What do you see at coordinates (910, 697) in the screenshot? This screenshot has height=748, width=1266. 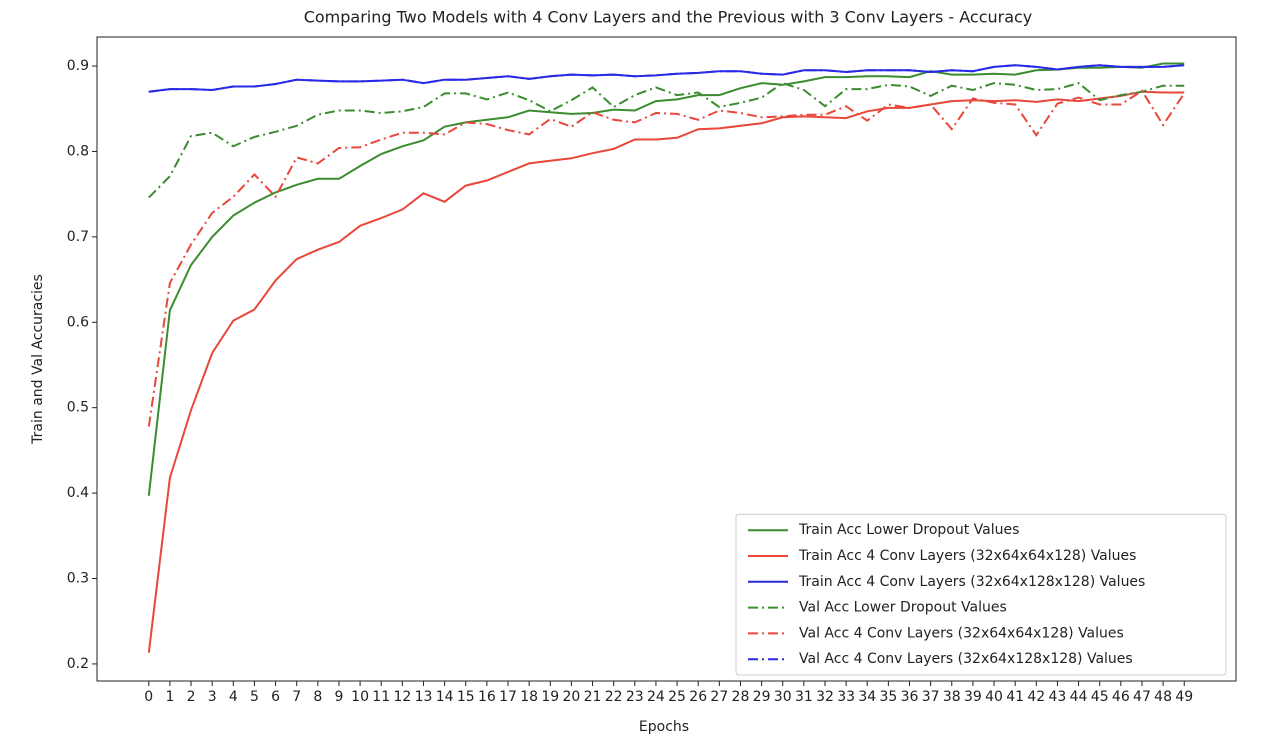 I see `x-tick-label: 36` at bounding box center [910, 697].